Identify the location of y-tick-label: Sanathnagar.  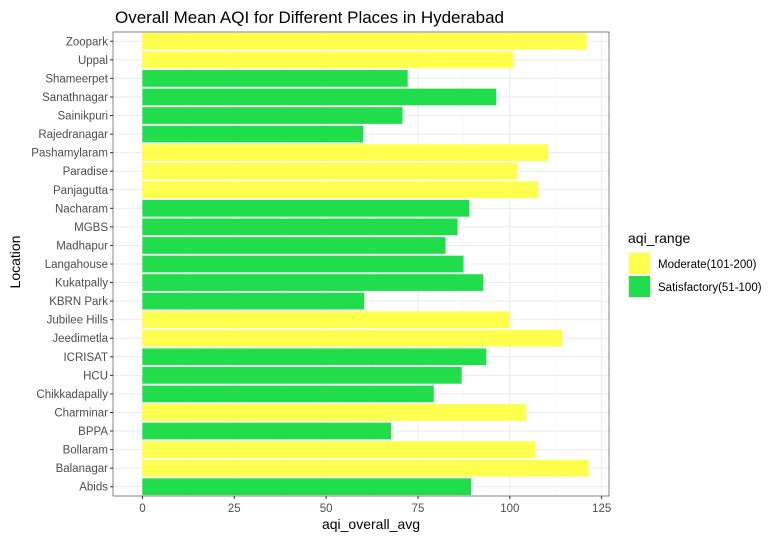
(75, 98).